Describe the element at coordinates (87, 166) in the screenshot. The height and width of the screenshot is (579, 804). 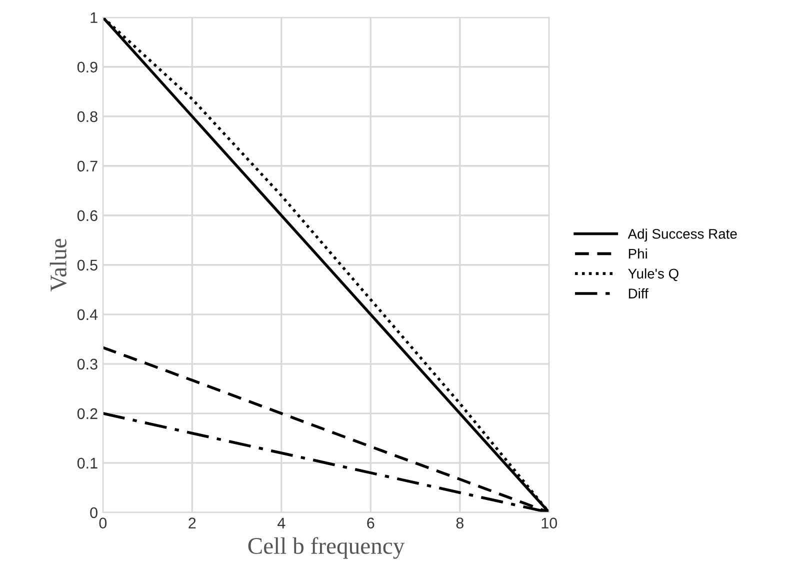
I see `y-tick-label: 0.7` at that location.